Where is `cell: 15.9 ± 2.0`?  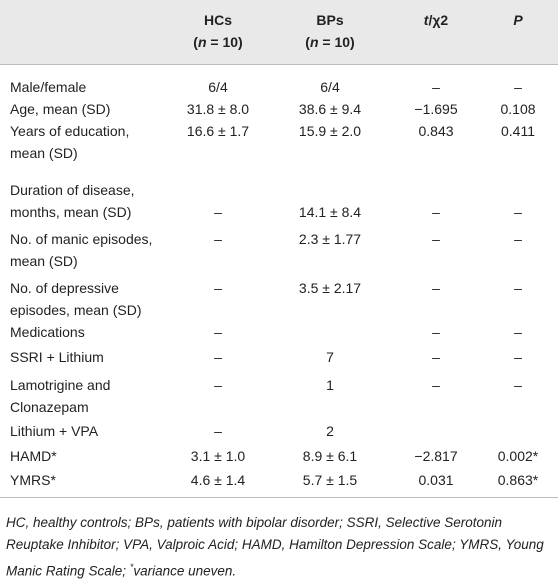
cell: 15.9 ± 2.0 is located at coordinates (330, 131).